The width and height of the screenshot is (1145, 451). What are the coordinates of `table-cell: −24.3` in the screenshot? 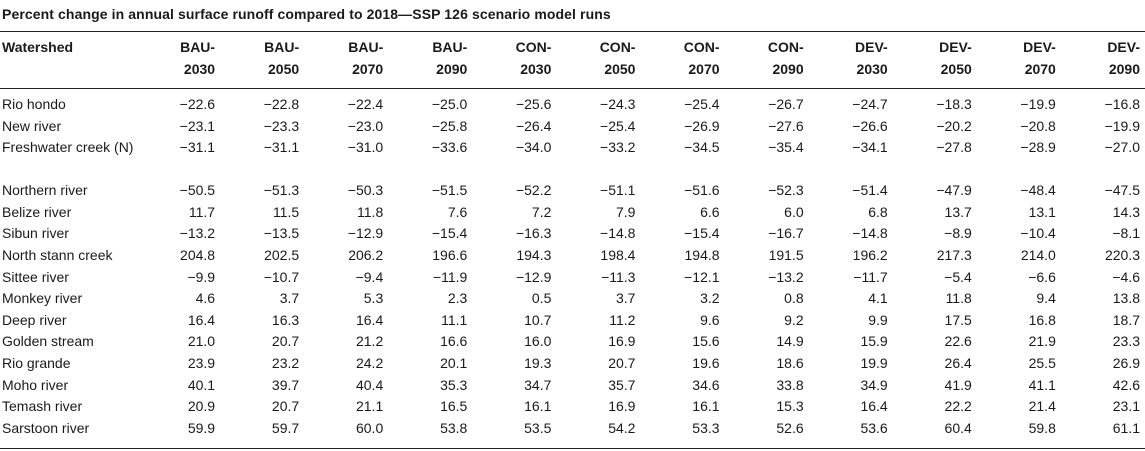 It's located at (618, 104).